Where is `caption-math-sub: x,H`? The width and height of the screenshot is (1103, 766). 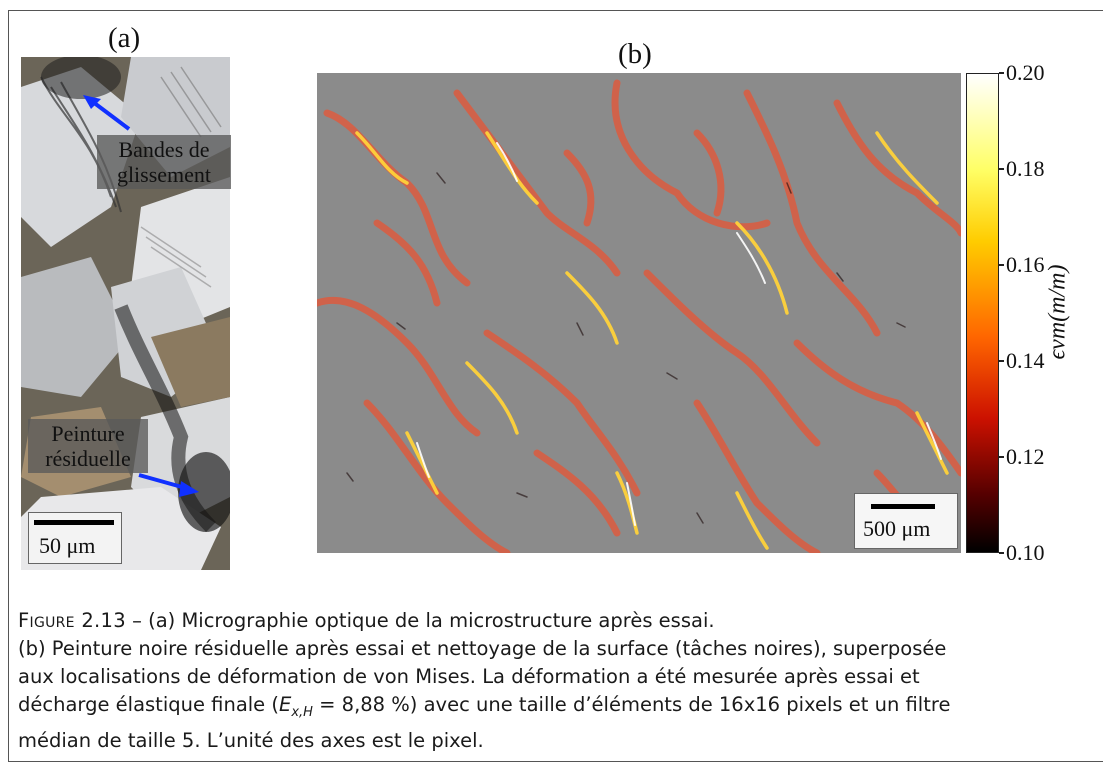 caption-math-sub: x,H is located at coordinates (302, 712).